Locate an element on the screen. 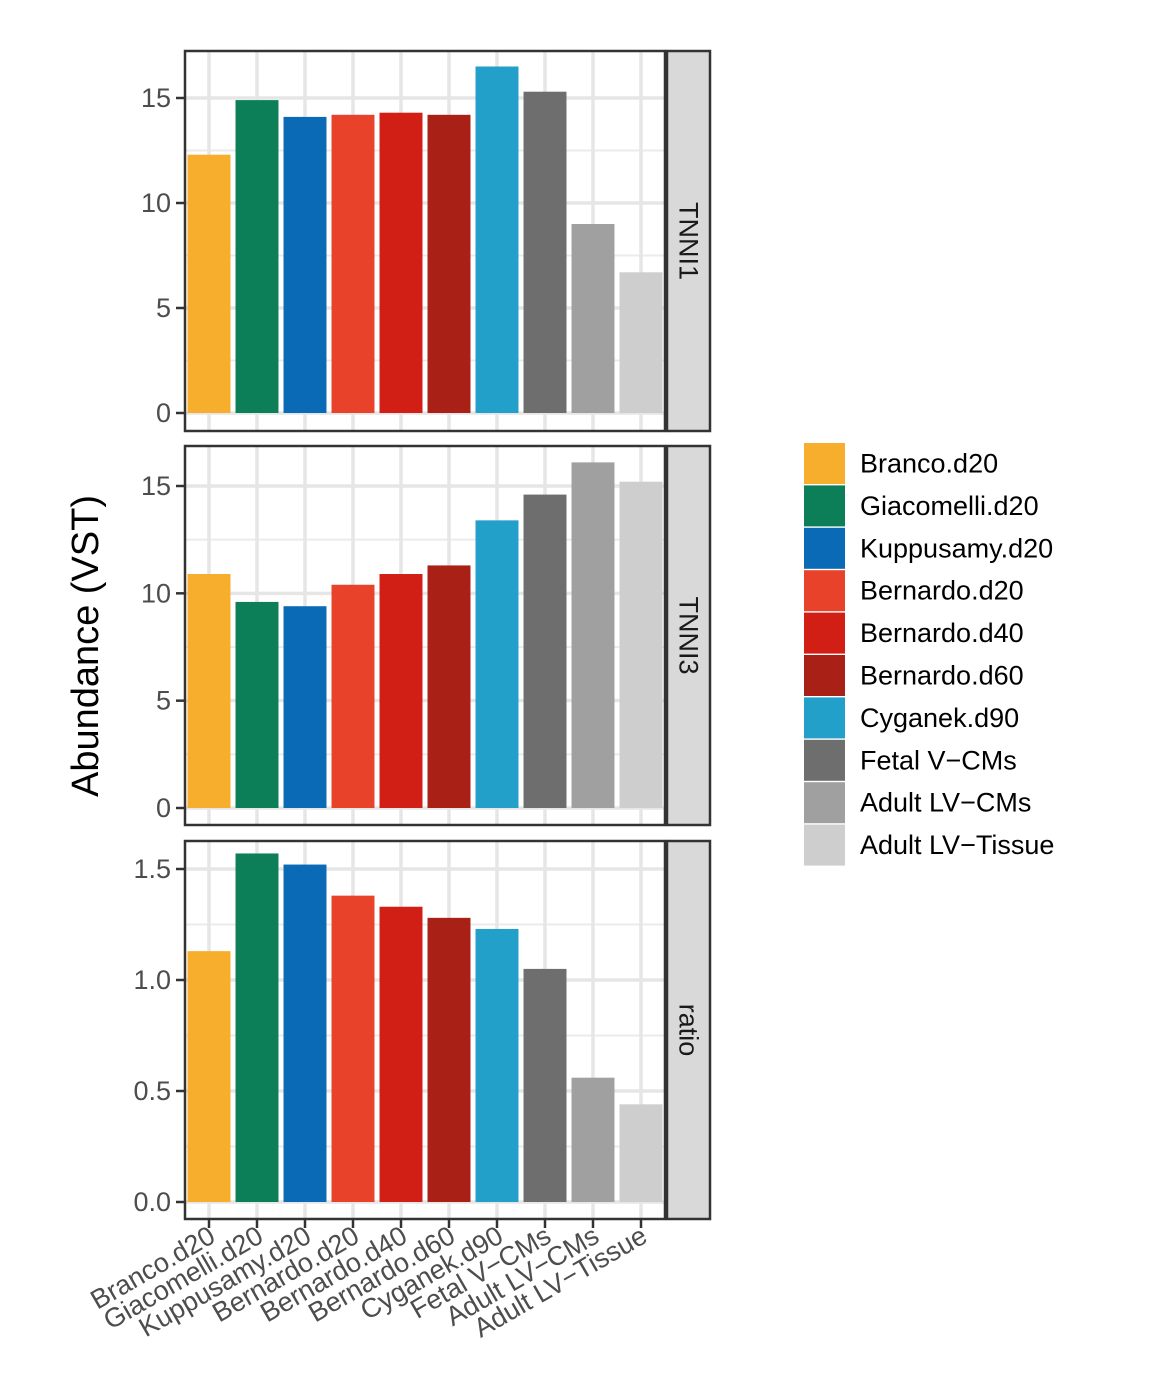 This screenshot has width=1173, height=1377. panel-tnni1: TNNI1 0 5 10 15 is located at coordinates (426, 241).